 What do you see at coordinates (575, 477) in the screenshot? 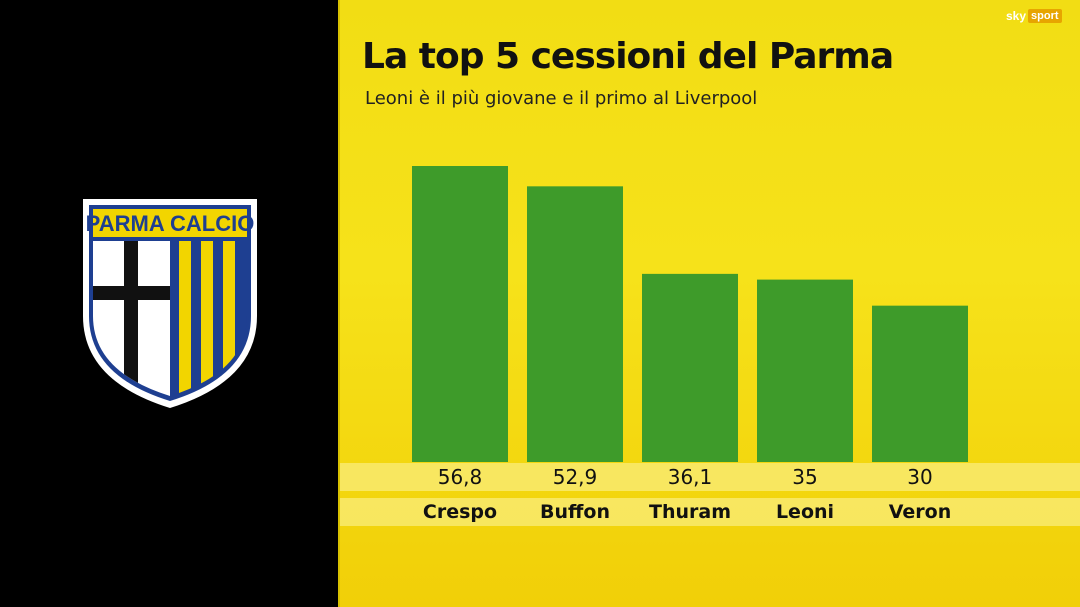
I see `value-label-buffon: 52,9` at bounding box center [575, 477].